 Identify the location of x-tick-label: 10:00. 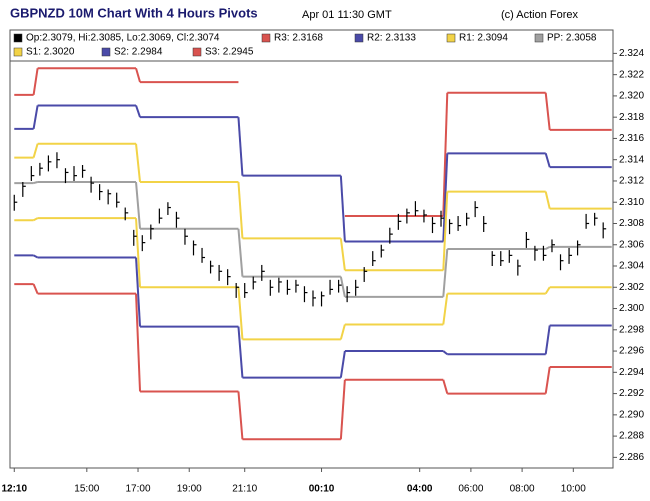
(573, 489).